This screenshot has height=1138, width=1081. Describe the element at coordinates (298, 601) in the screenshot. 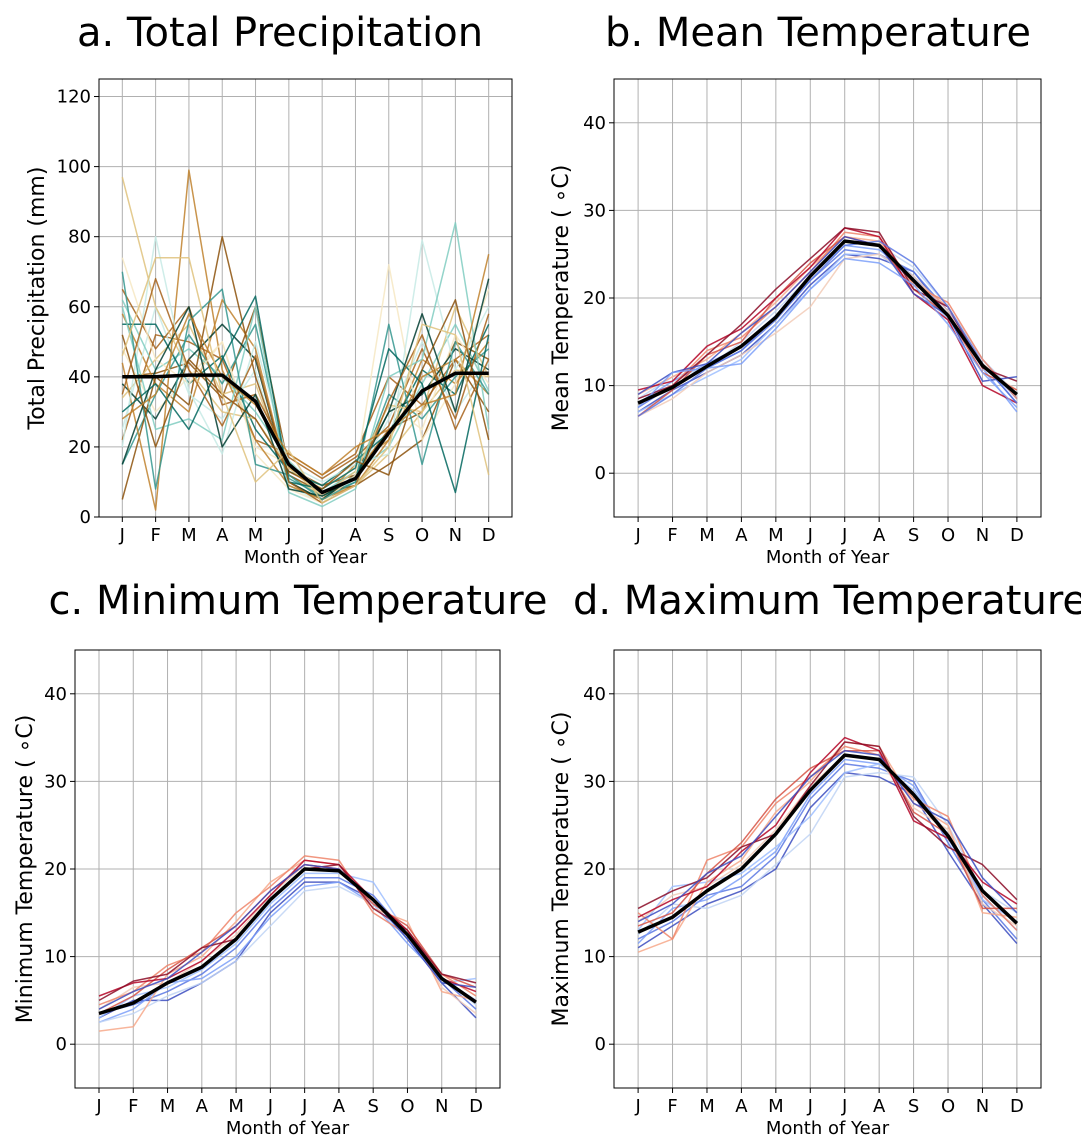

I see `chart-title: c. Minimum Temperature` at that location.